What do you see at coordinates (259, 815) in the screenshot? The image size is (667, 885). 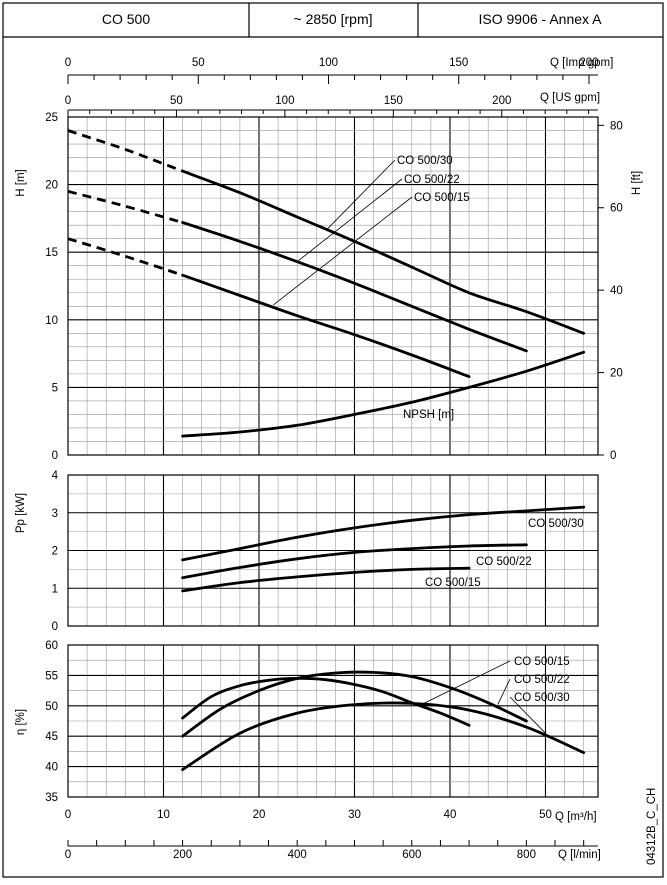 I see `m3h-tick: 20` at bounding box center [259, 815].